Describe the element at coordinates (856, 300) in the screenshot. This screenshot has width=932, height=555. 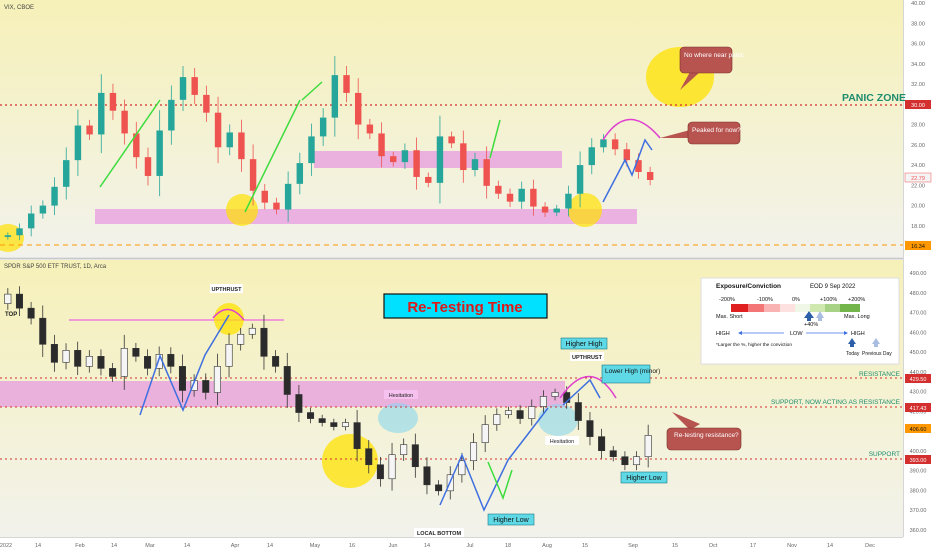
I see `scale-pos200: +200%` at that location.